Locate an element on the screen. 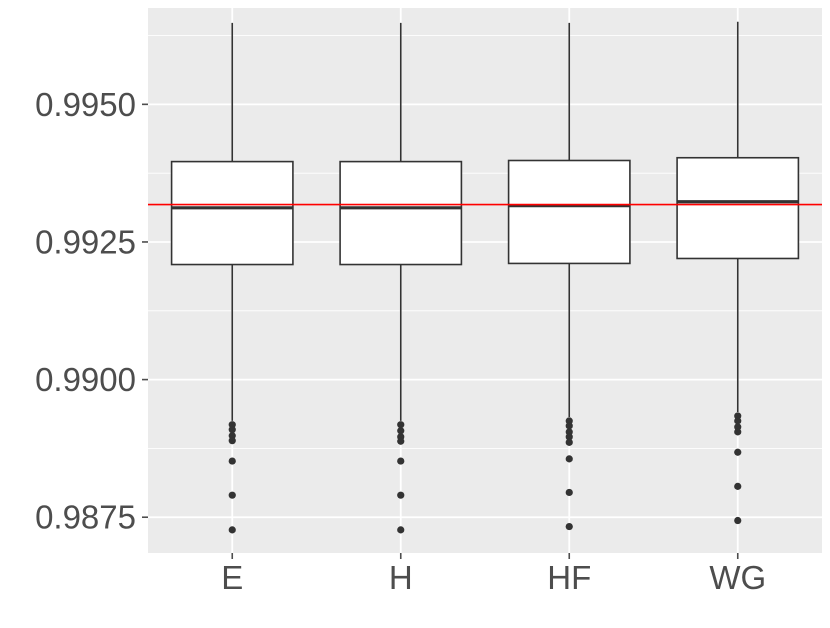  y-tick-label: 0.9950 is located at coordinates (85, 104).